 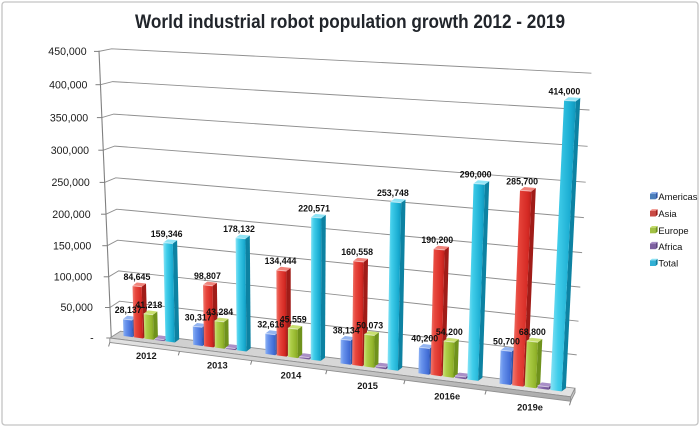 What do you see at coordinates (70, 151) in the screenshot?
I see `svg-text: 300,000` at bounding box center [70, 151].